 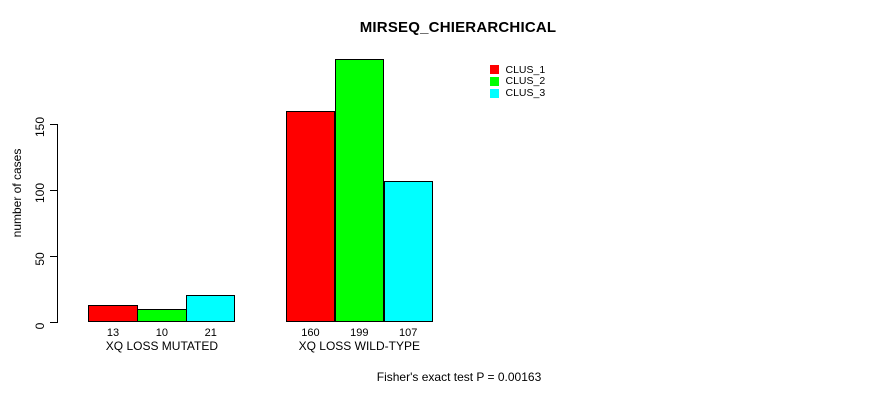 I want to click on legend-label: CLUS_3, so click(x=525, y=93).